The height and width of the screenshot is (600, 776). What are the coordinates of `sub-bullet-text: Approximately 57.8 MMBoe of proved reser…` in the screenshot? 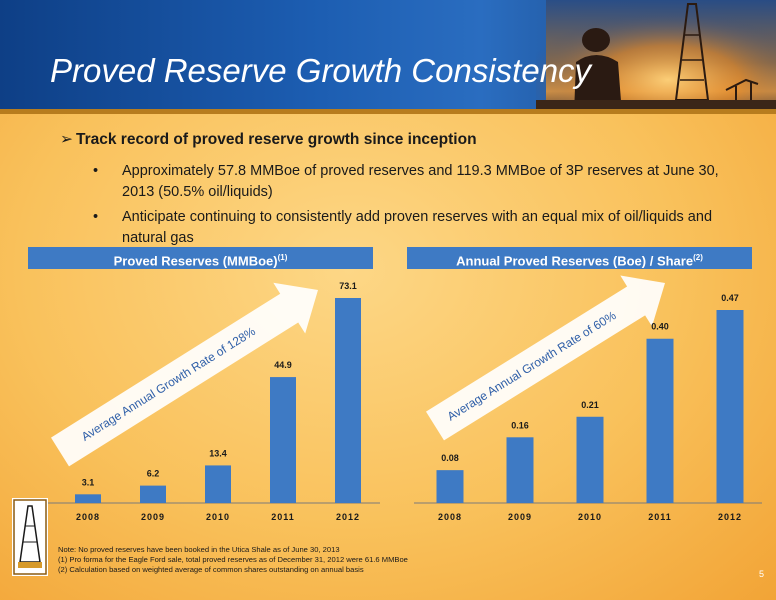 It's located at (420, 181).